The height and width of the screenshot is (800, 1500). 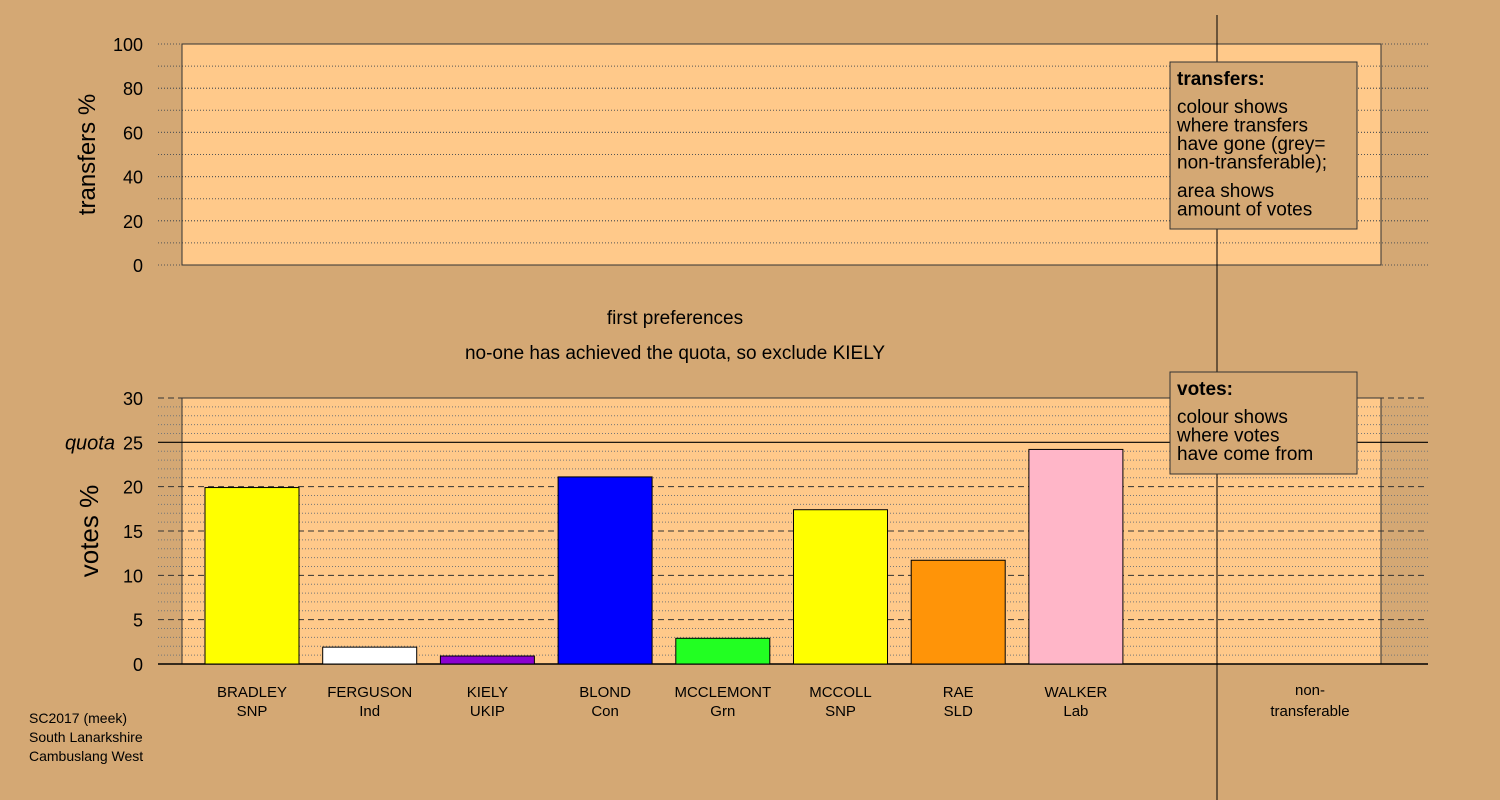 What do you see at coordinates (723, 651) in the screenshot?
I see `bar-mcclemont` at bounding box center [723, 651].